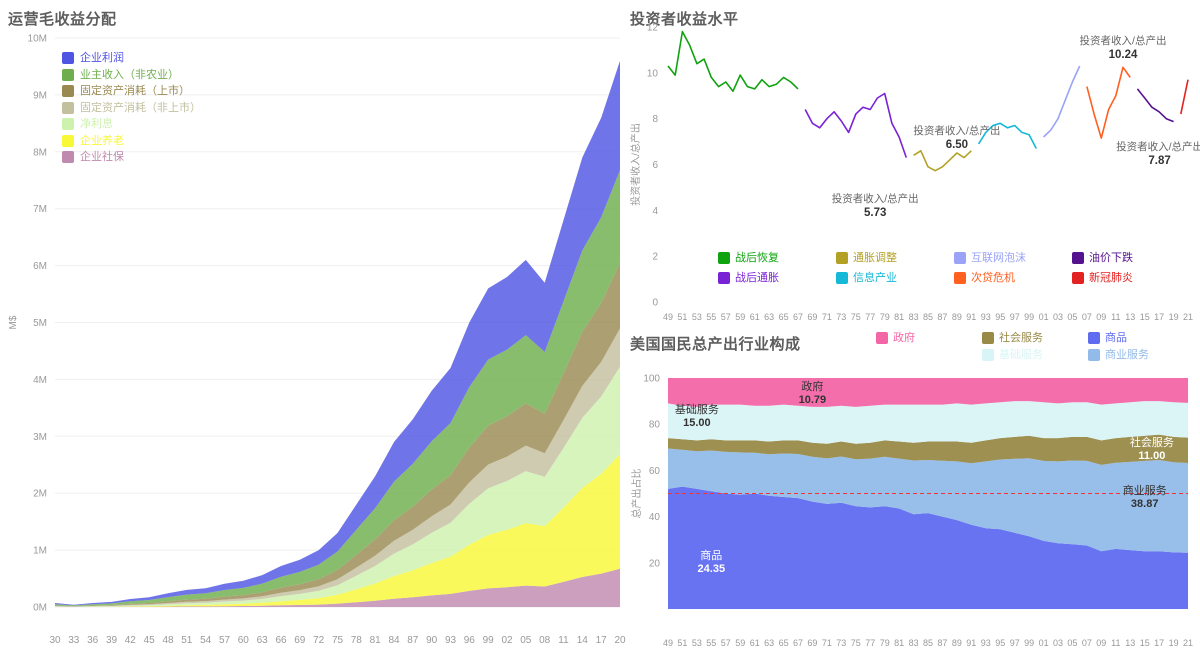 The image size is (1200, 651). I want to click on x-tick-label: 96, so click(470, 640).